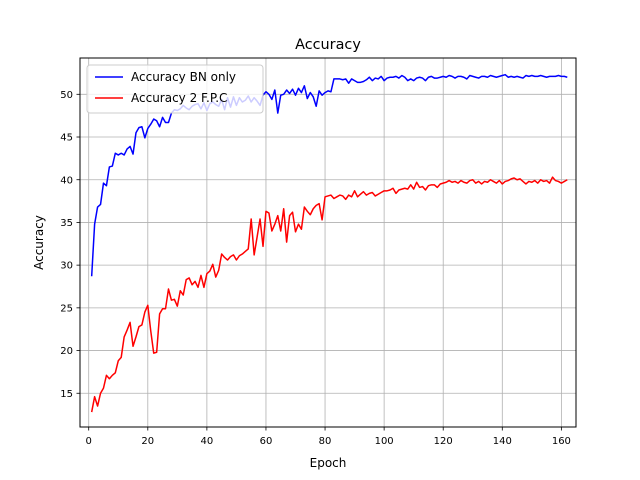 The width and height of the screenshot is (640, 480). What do you see at coordinates (328, 45) in the screenshot?
I see `chart-title: Accuracy` at bounding box center [328, 45].